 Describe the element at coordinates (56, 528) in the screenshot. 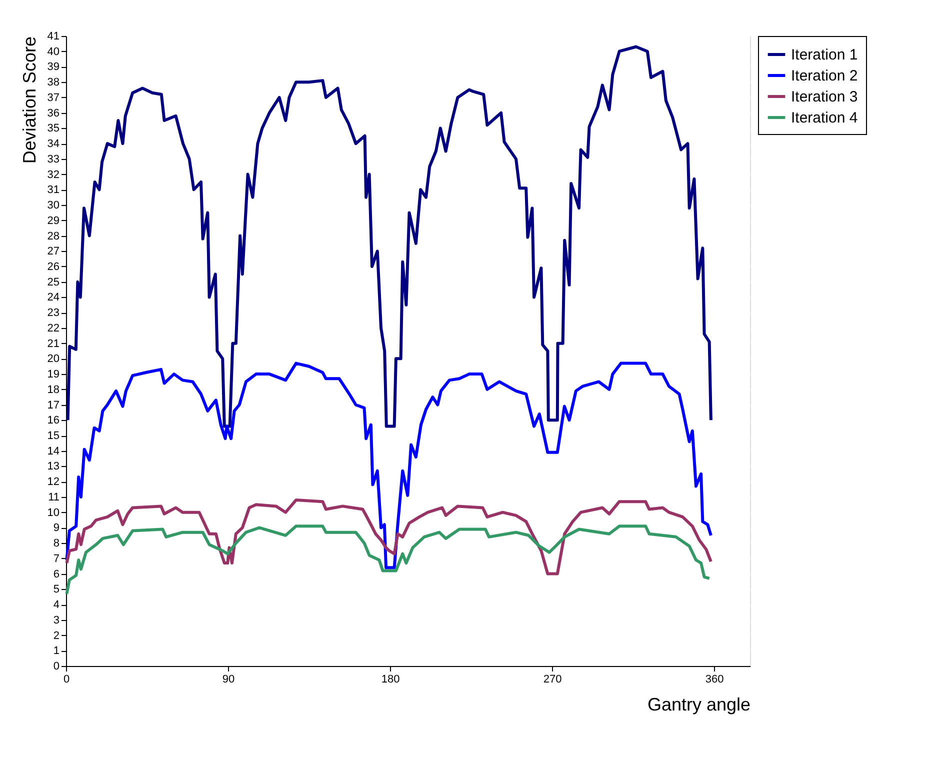

I see `y-tick-label: 9` at that location.